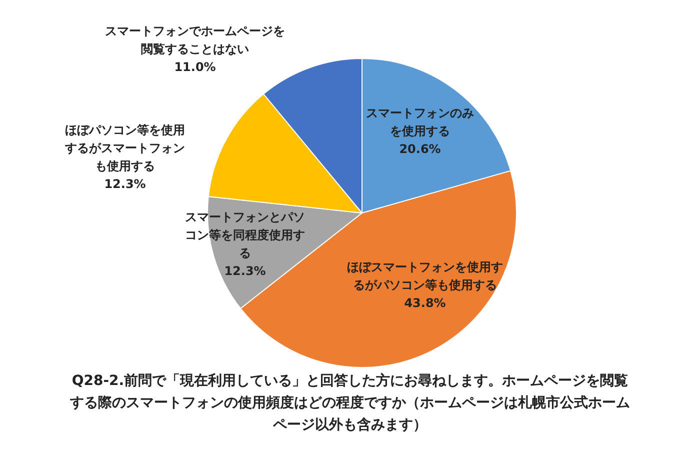 The width and height of the screenshot is (700, 450). What do you see at coordinates (245, 235) in the screenshot?
I see `slice-label: スマートフォンとパソコン等を同程度使用する` at bounding box center [245, 235].